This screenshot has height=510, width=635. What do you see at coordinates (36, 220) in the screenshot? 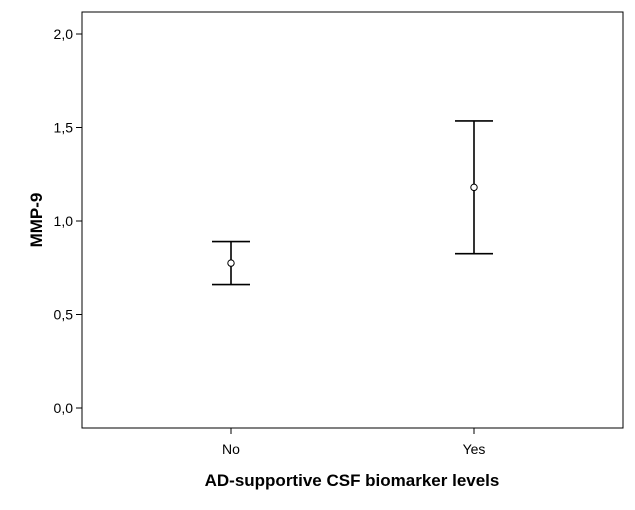
I see `y-axis-title: MMP-9` at bounding box center [36, 220].